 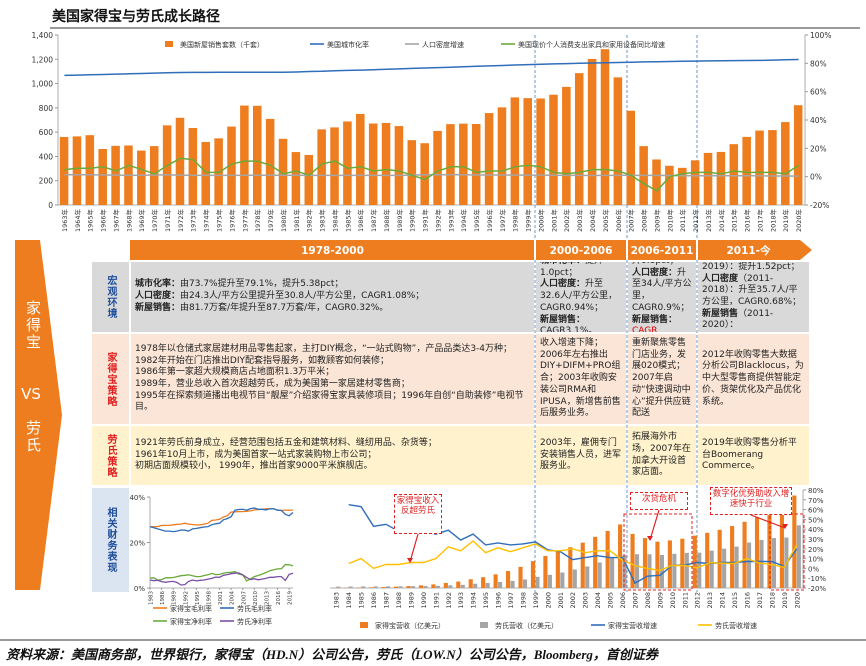 What do you see at coordinates (450, 221) in the screenshot?
I see `x-tick-label: 1993年` at bounding box center [450, 221].